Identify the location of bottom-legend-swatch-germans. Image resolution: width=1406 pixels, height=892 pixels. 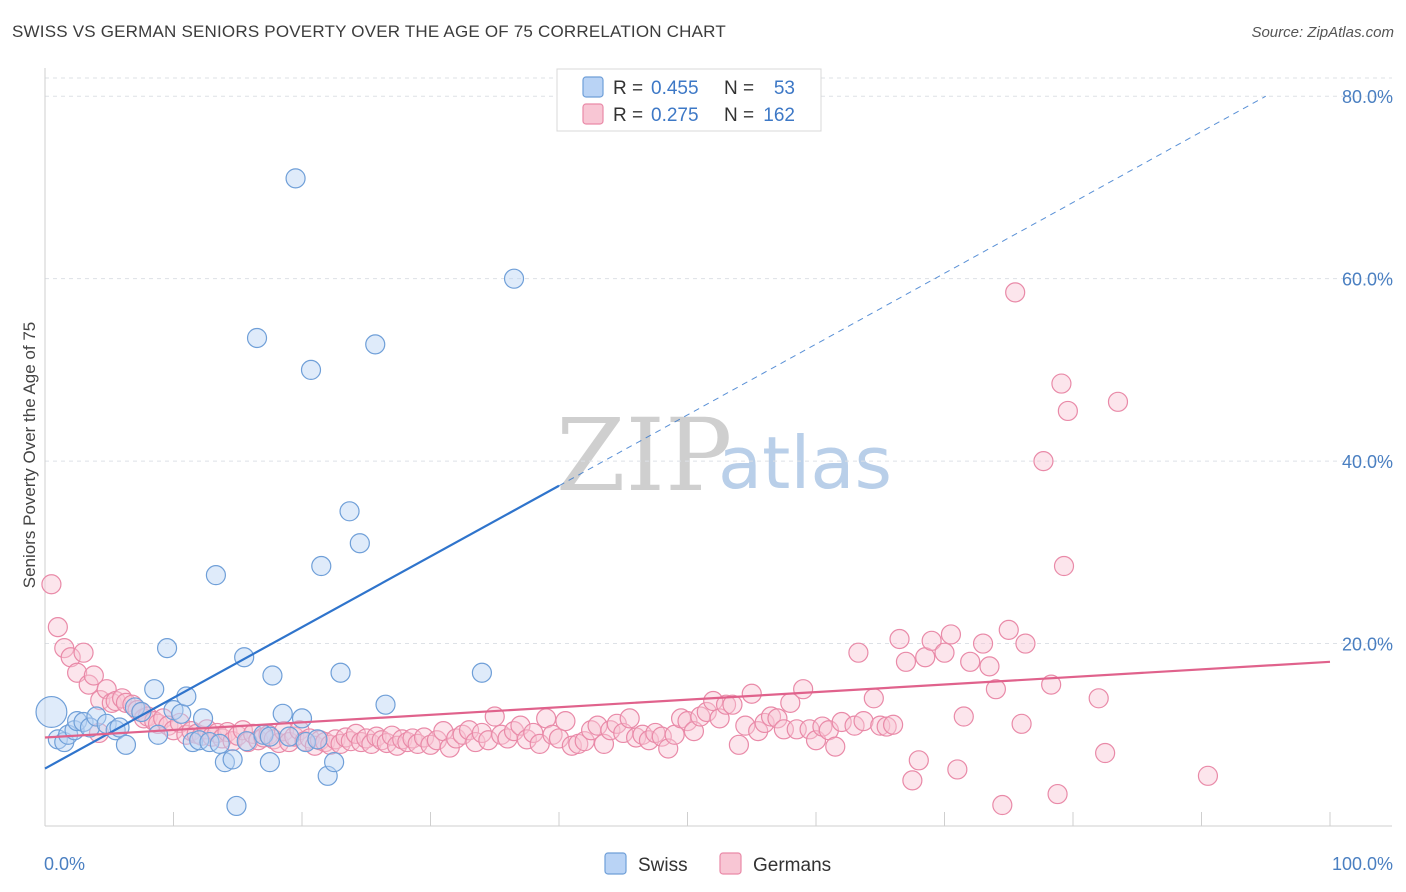
(730, 863).